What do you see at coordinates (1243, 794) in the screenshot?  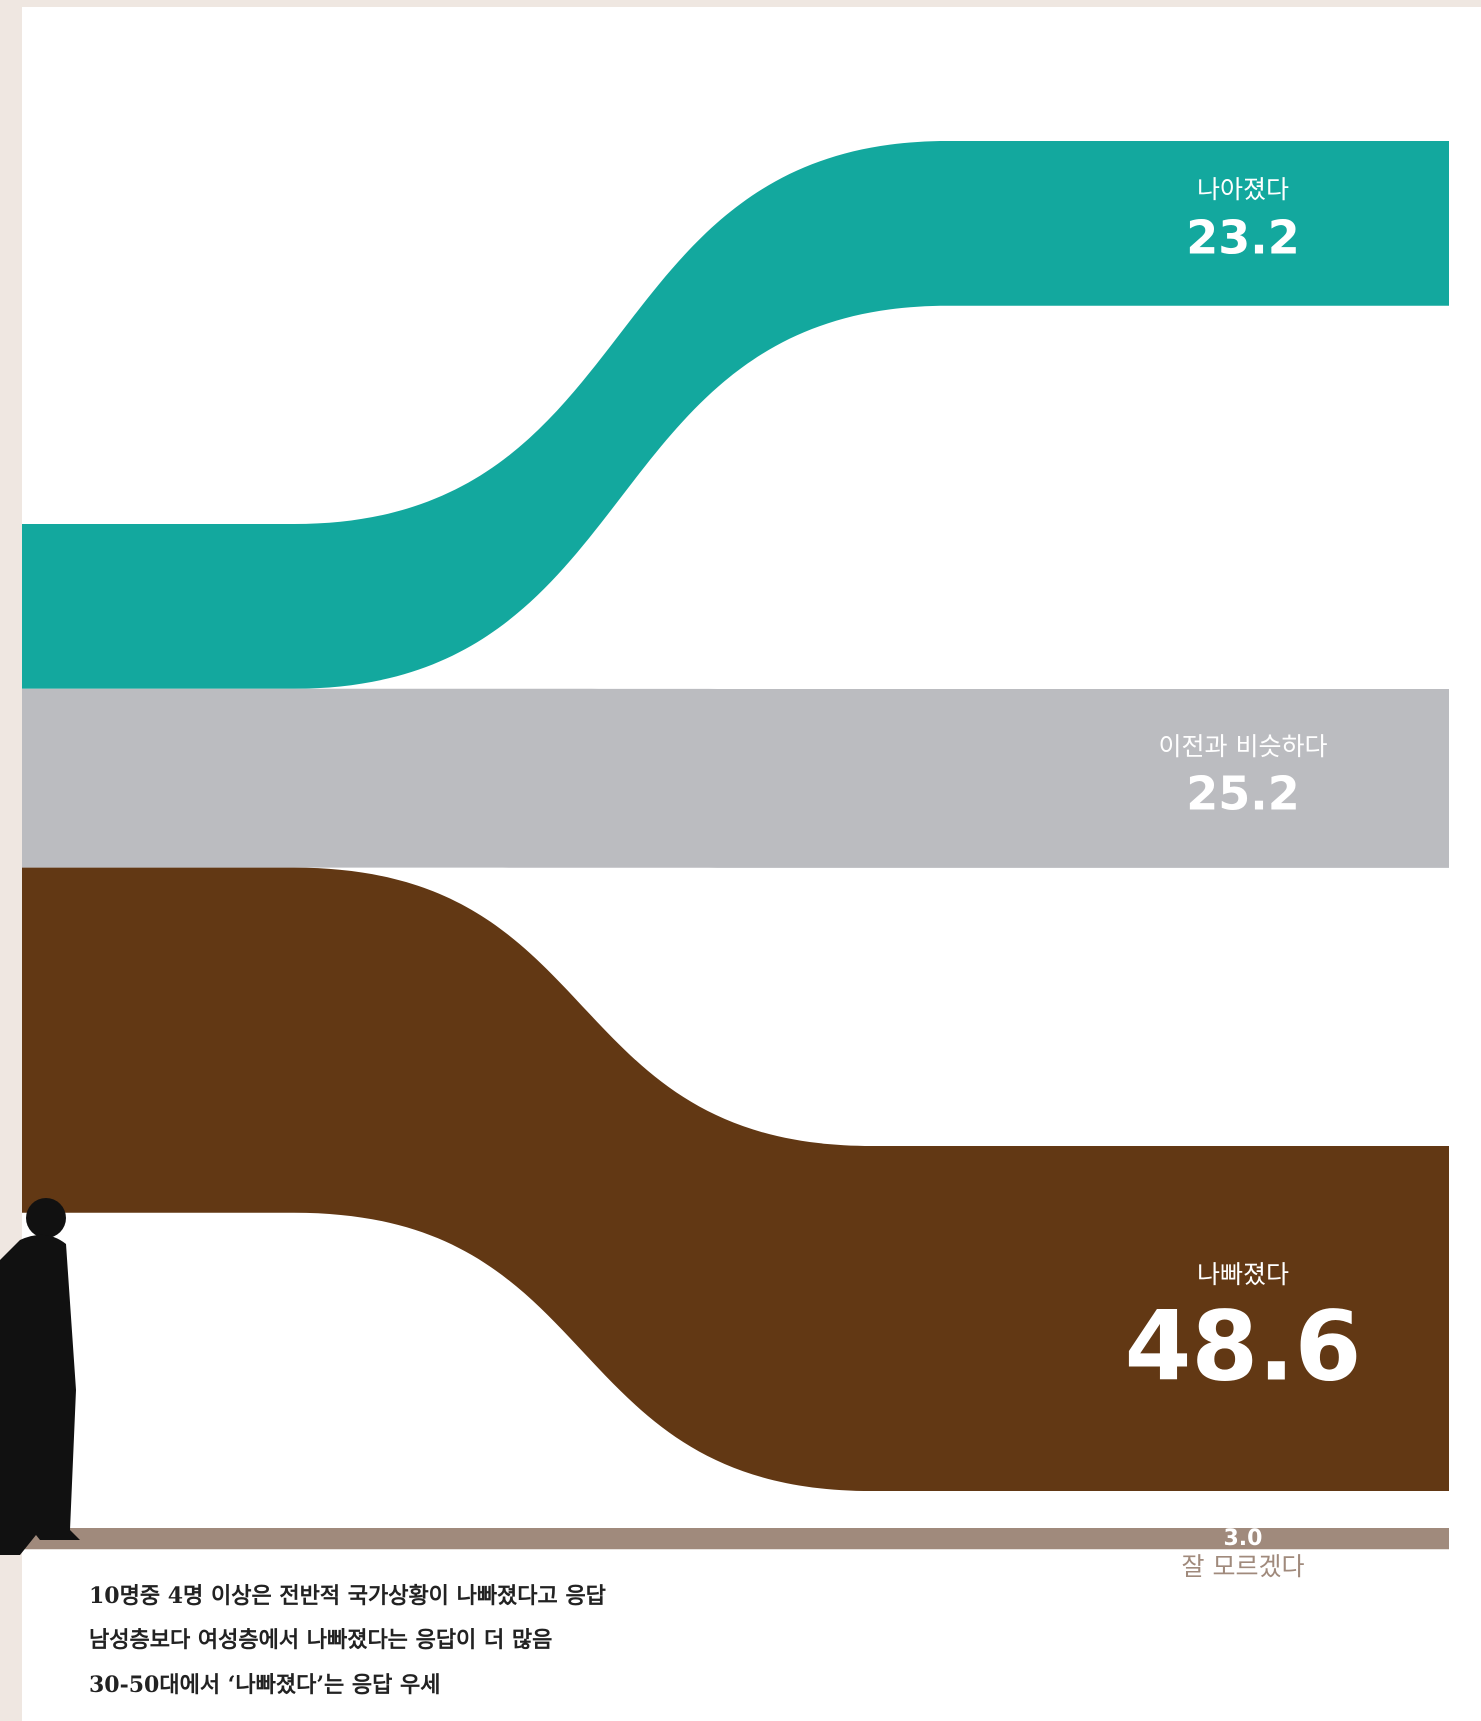 I see `value-label: 25.2` at bounding box center [1243, 794].